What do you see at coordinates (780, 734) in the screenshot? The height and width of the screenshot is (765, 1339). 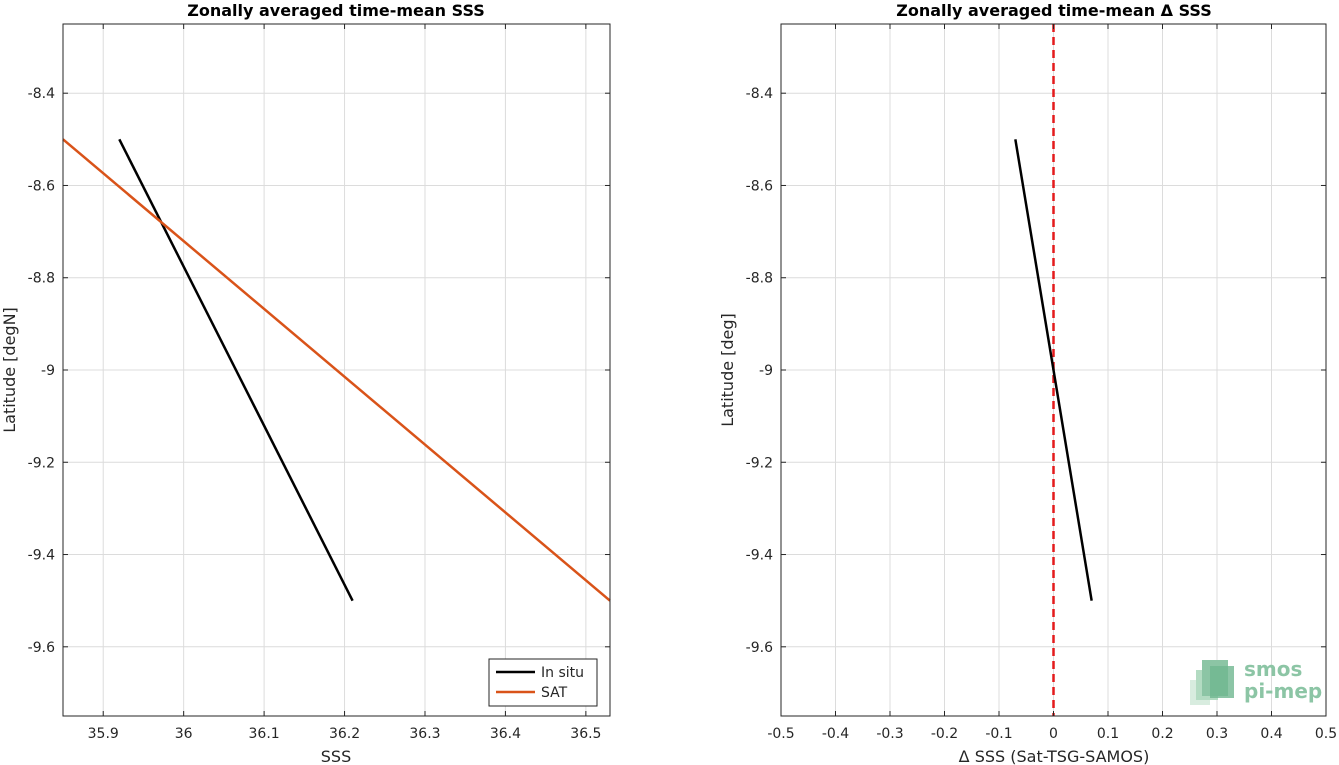 I see `right-x-tick-label: -0.5` at bounding box center [780, 734].